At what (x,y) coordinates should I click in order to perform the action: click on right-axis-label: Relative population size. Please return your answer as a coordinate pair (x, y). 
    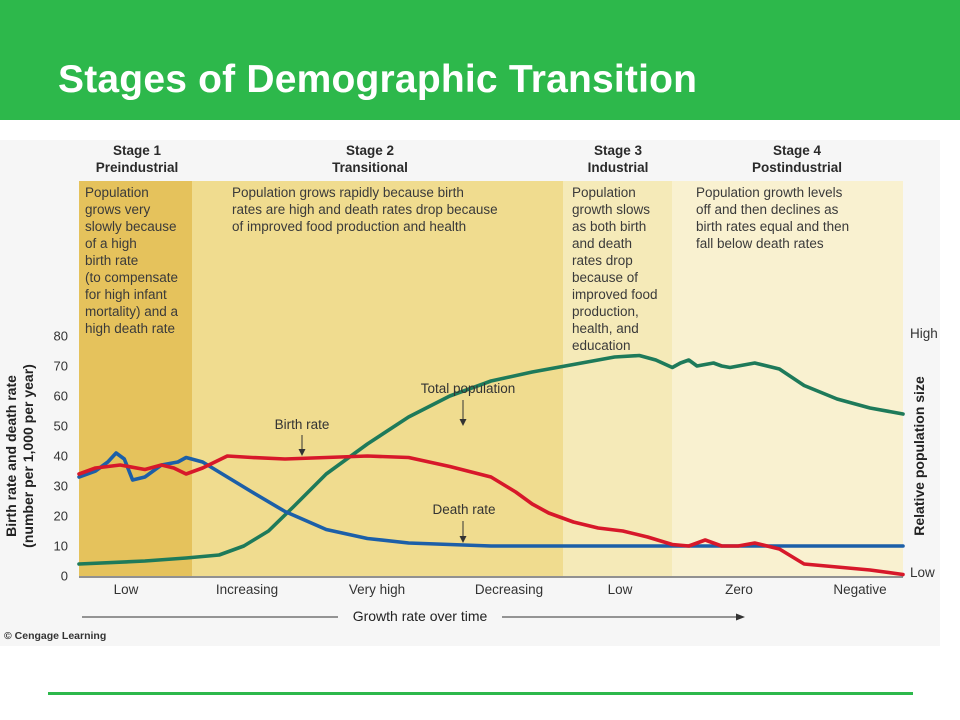
    Looking at the image, I should click on (919, 456).